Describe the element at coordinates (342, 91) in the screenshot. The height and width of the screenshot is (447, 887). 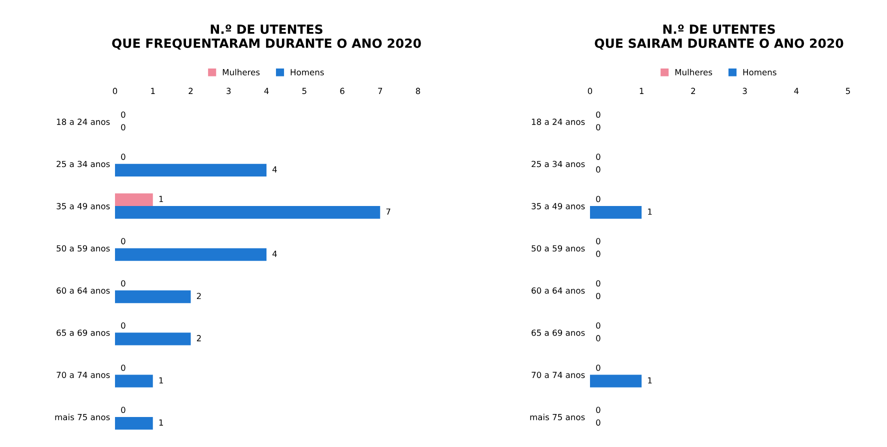
I see `x-tick-label: 6` at that location.